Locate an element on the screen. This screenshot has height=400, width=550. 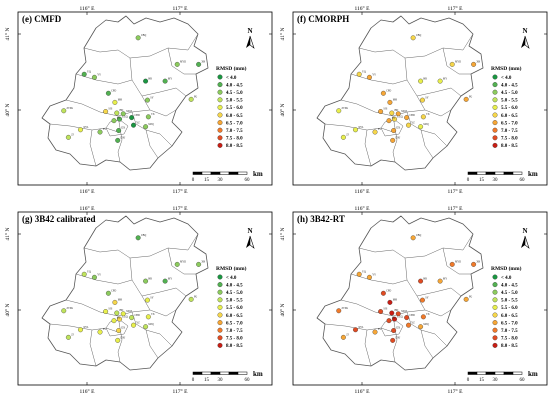
legend-label: 8.0 - 8.5 is located at coordinates (234, 346).